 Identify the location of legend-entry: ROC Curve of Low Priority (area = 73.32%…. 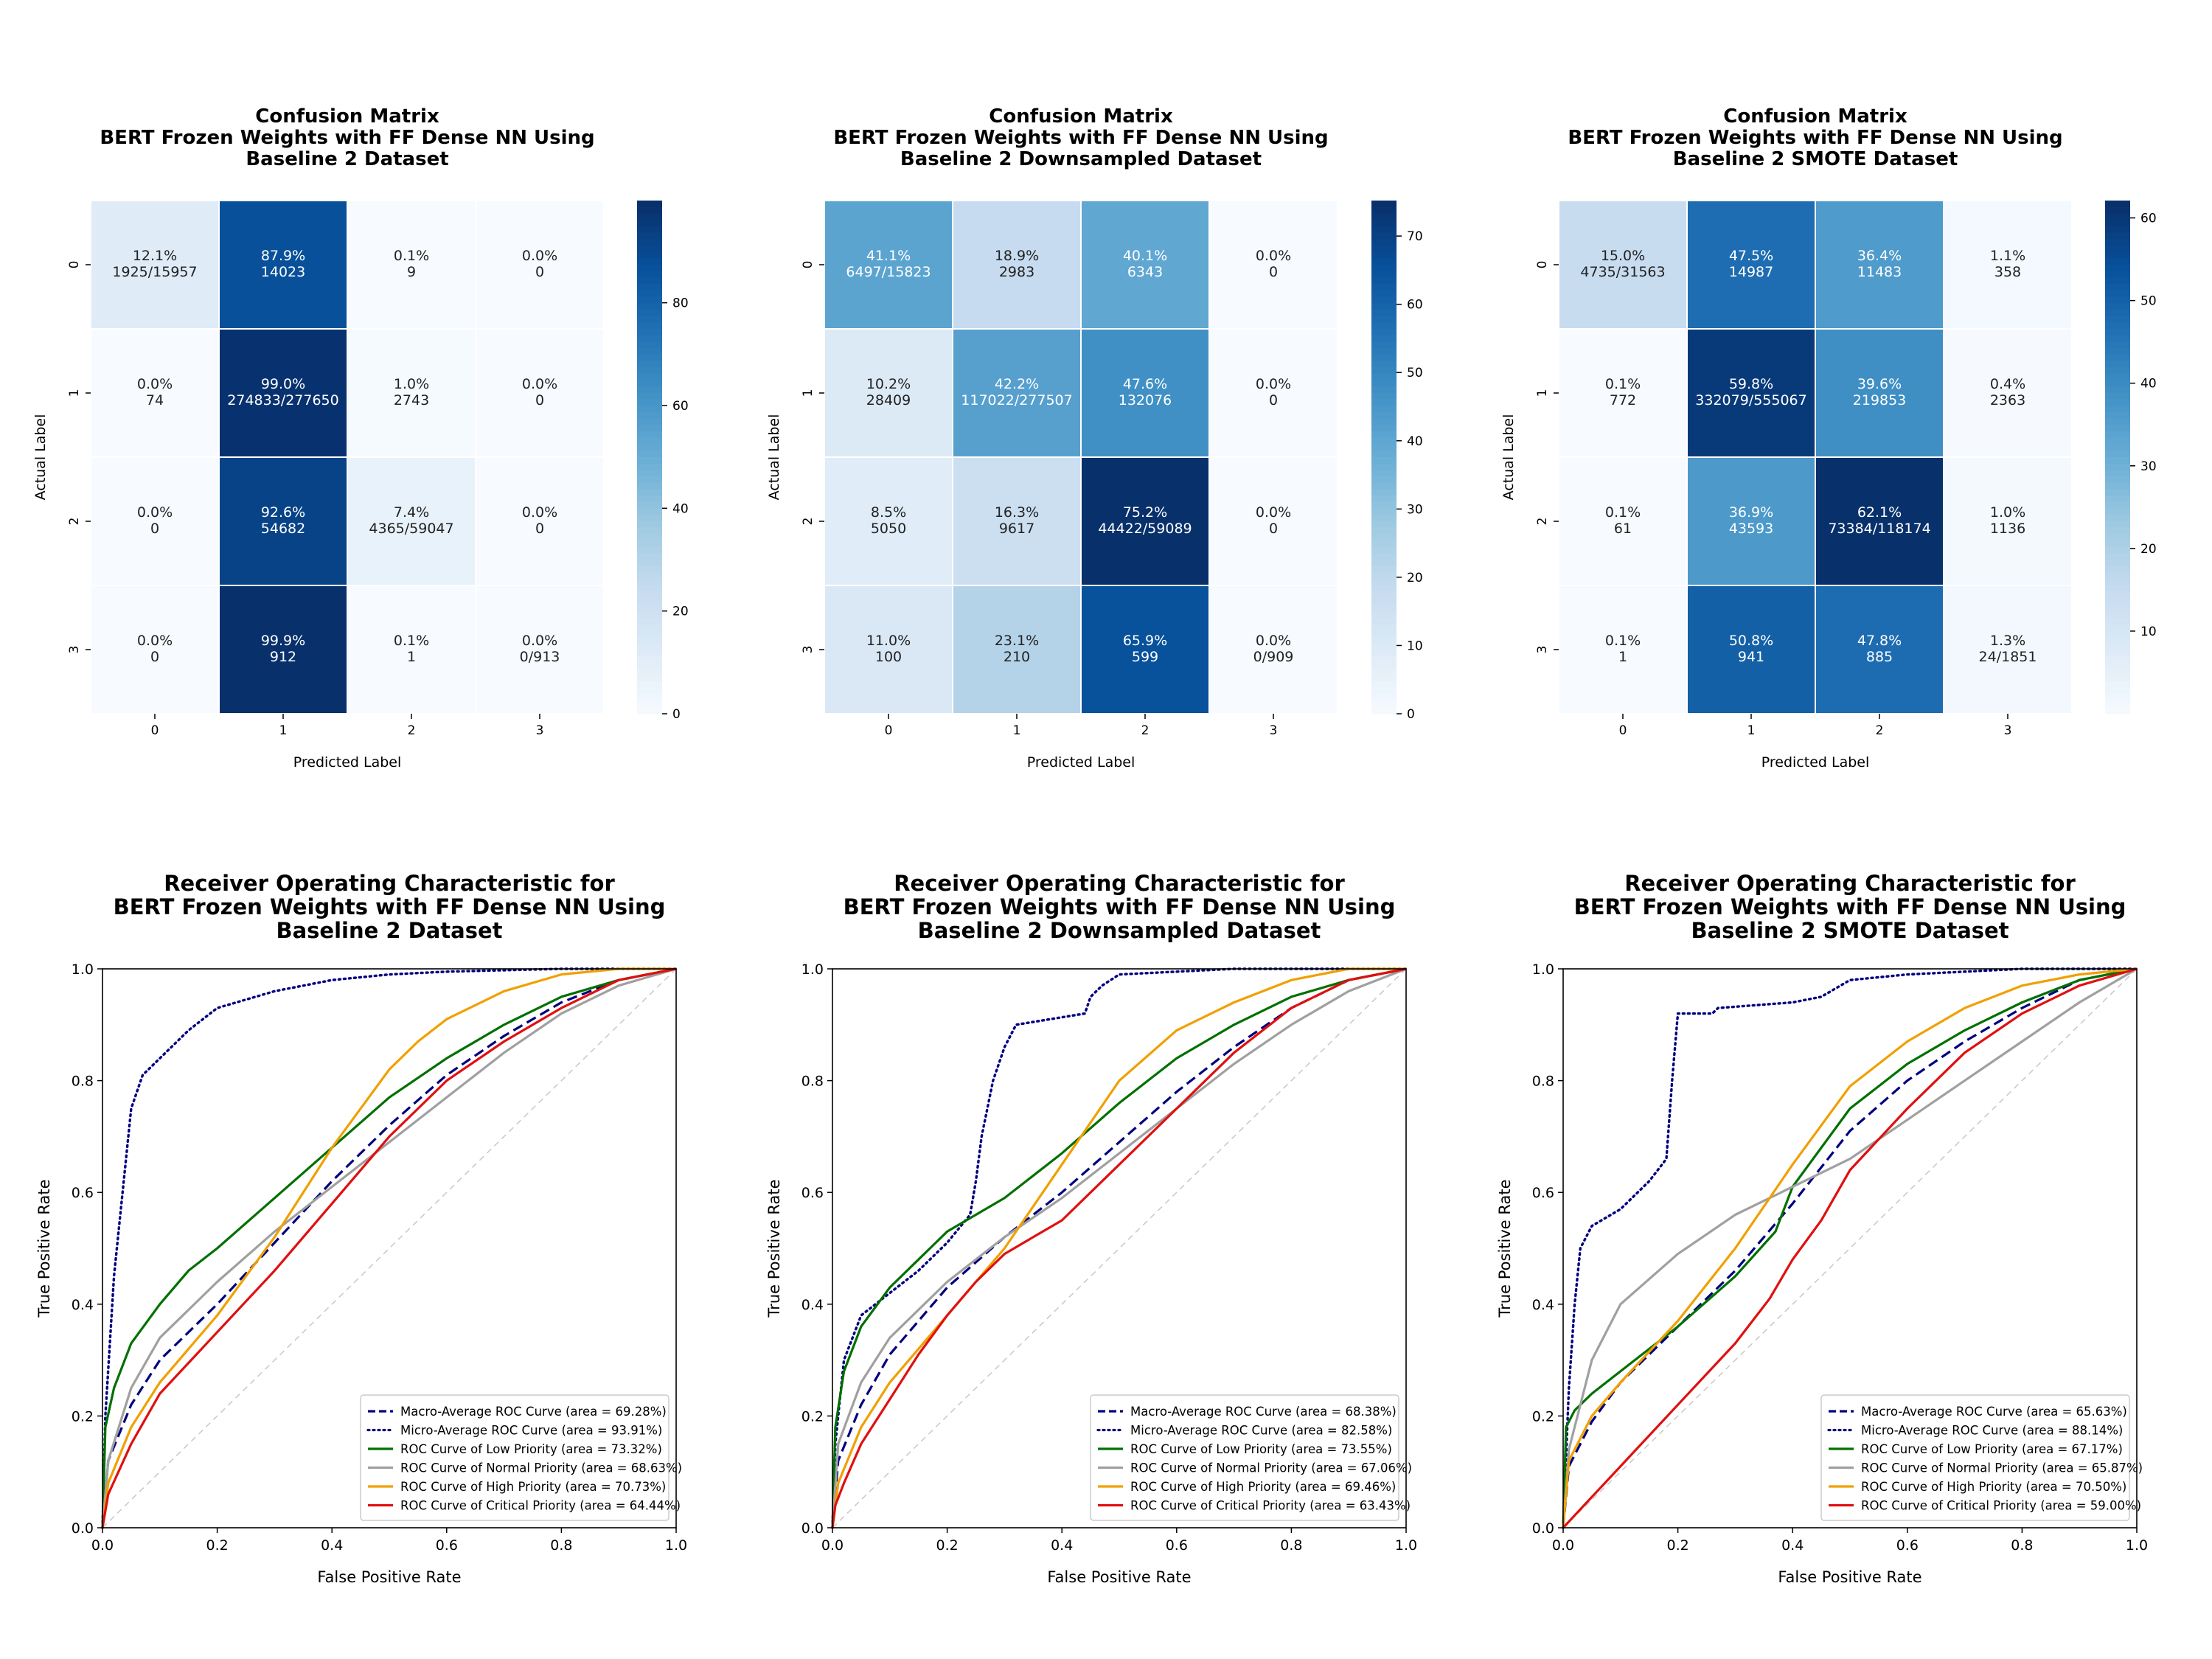
(531, 1449).